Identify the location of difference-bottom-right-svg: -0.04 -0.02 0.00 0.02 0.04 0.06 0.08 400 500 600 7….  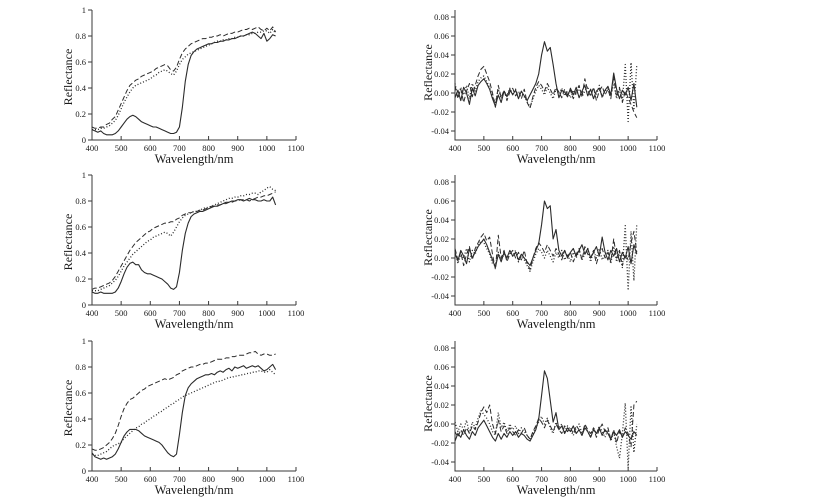
(543, 419).